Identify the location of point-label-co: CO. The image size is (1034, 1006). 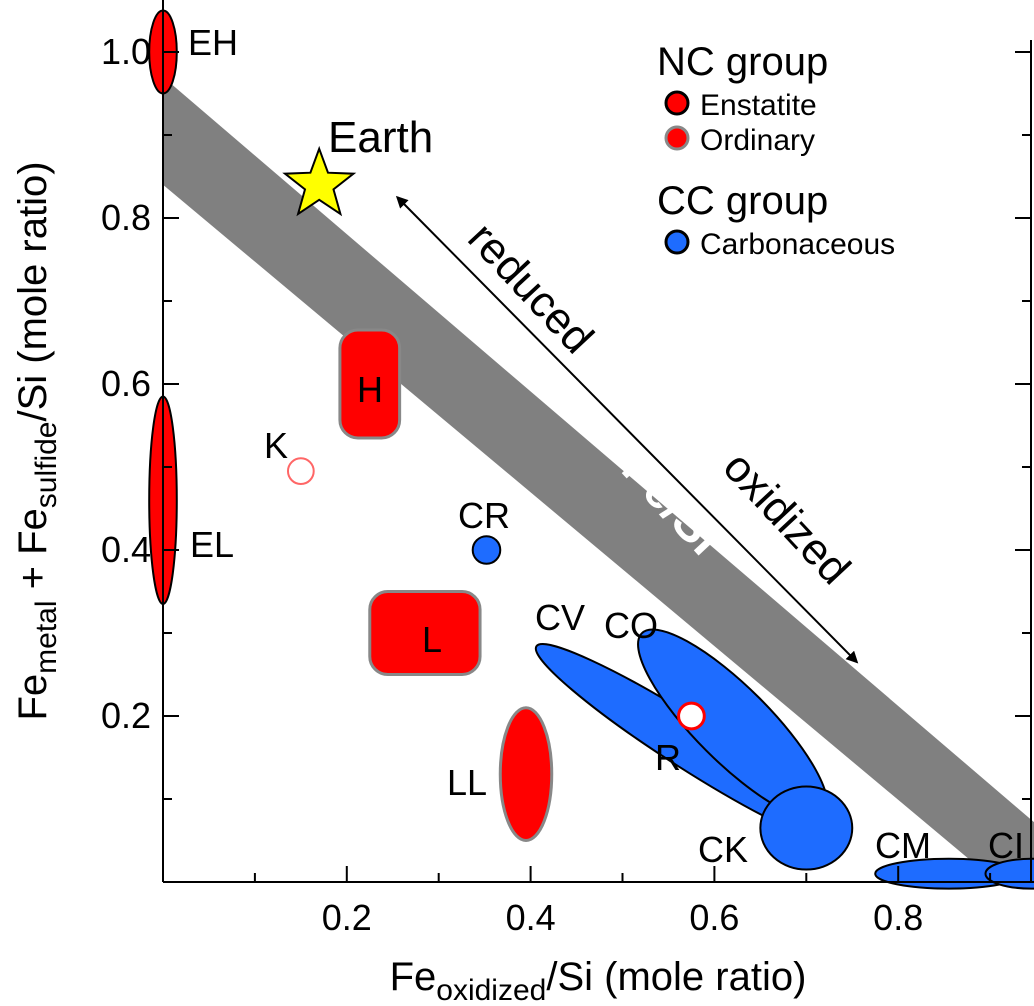
(631, 625).